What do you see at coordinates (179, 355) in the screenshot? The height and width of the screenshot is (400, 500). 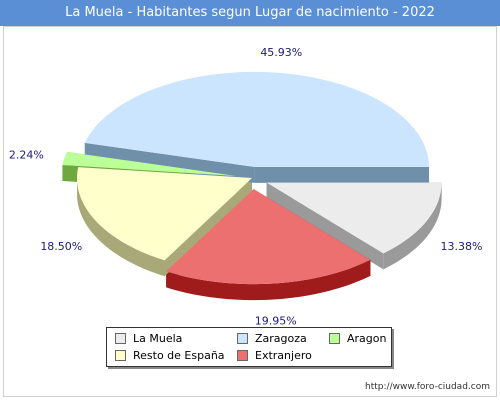 I see `legend-label: Resto de España` at bounding box center [179, 355].